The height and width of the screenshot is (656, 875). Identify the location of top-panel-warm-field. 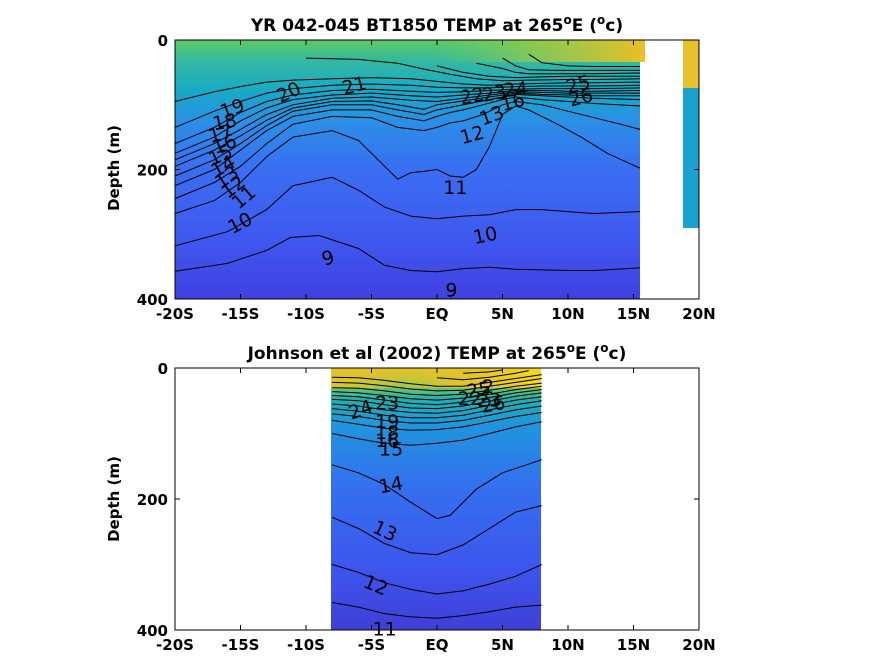
(537, 51).